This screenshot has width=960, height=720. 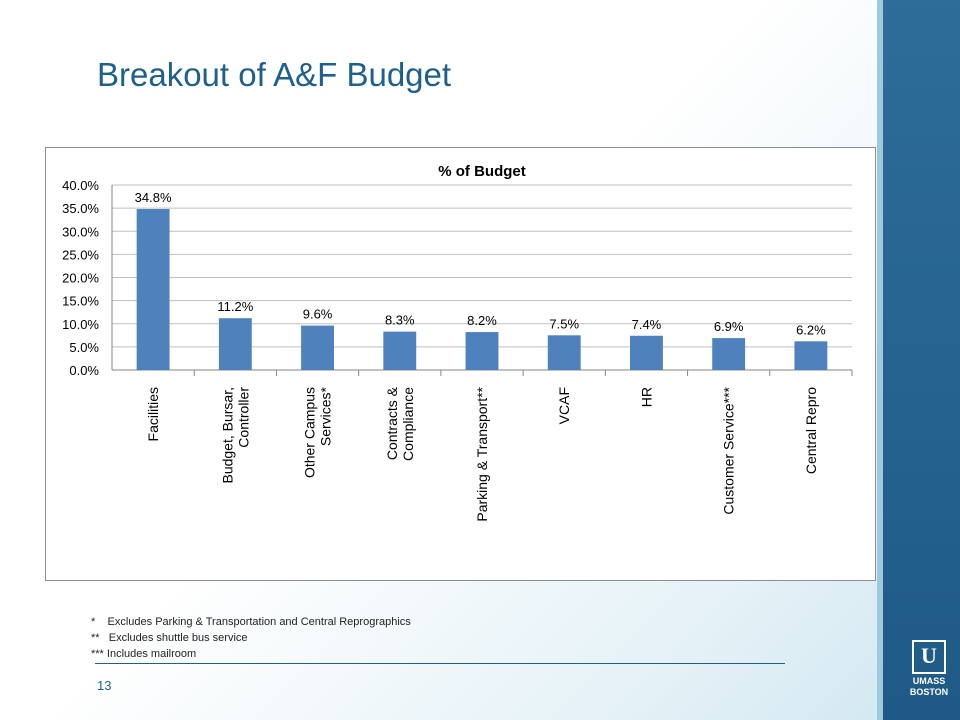 I want to click on data-label: 34.8%, so click(x=153, y=197).